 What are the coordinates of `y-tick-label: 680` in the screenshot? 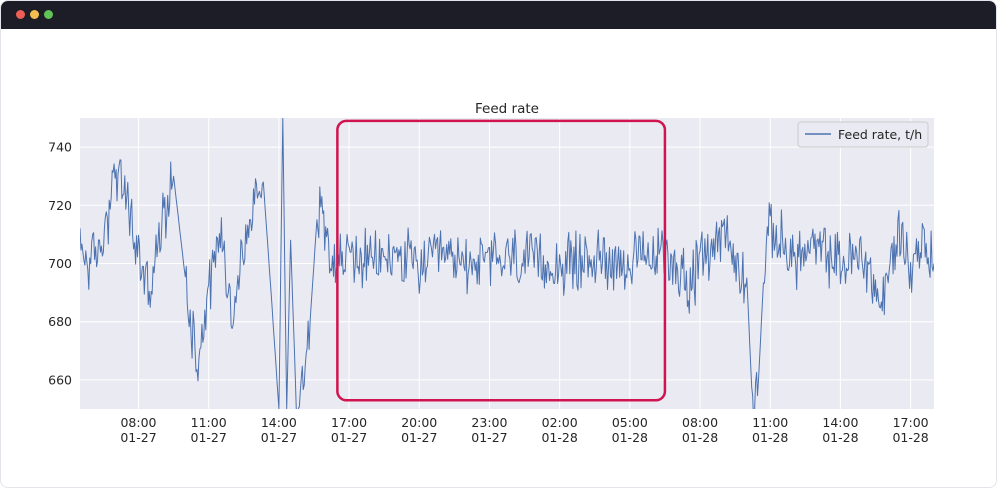 It's located at (60, 321).